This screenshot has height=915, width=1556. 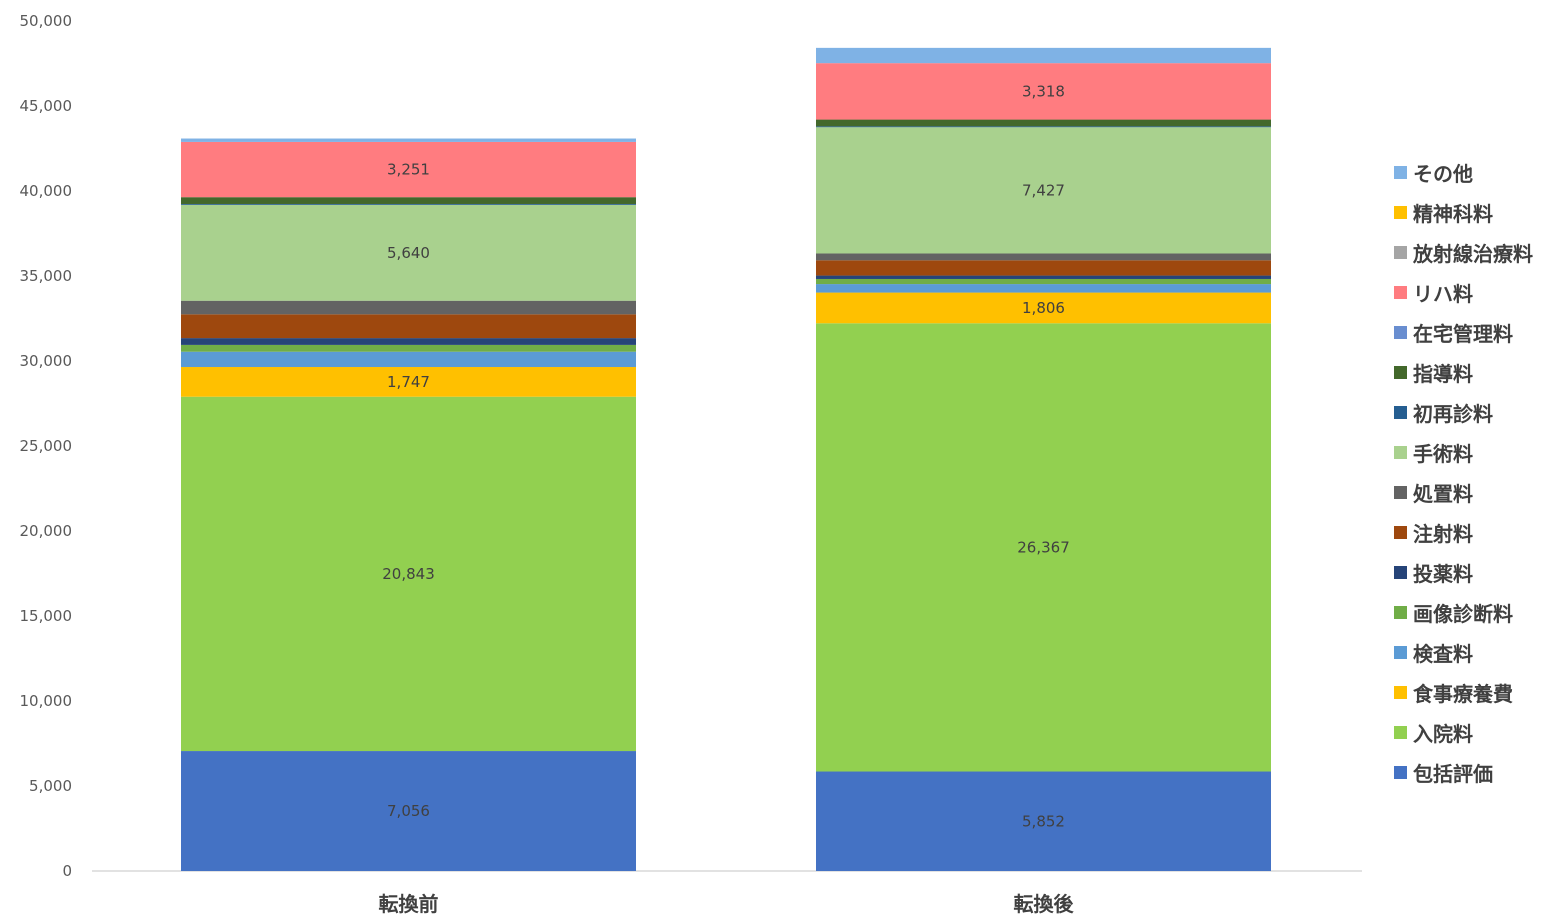 What do you see at coordinates (1475, 652) in the screenshot?
I see `legend-item: 検査料` at bounding box center [1475, 652].